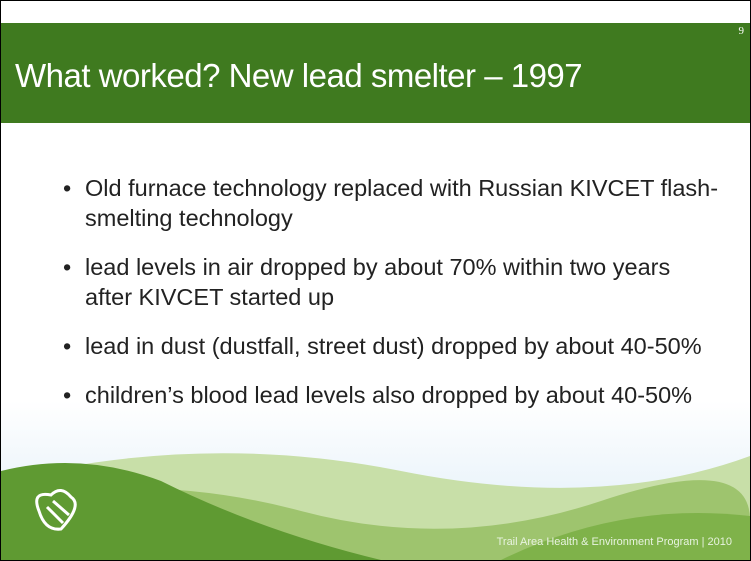  Describe the element at coordinates (299, 75) in the screenshot. I see `slide-title: What worked? New lead smelter – 1997` at that location.